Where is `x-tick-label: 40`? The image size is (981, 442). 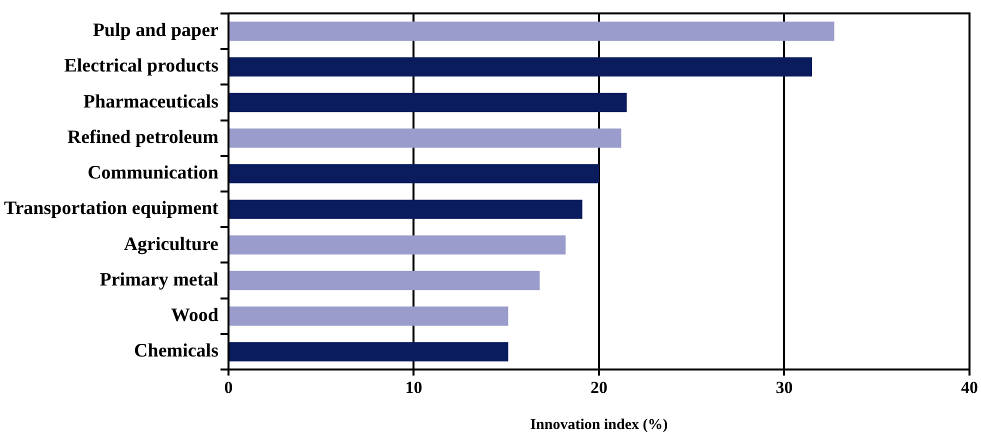 x-tick-label: 40 is located at coordinates (969, 388).